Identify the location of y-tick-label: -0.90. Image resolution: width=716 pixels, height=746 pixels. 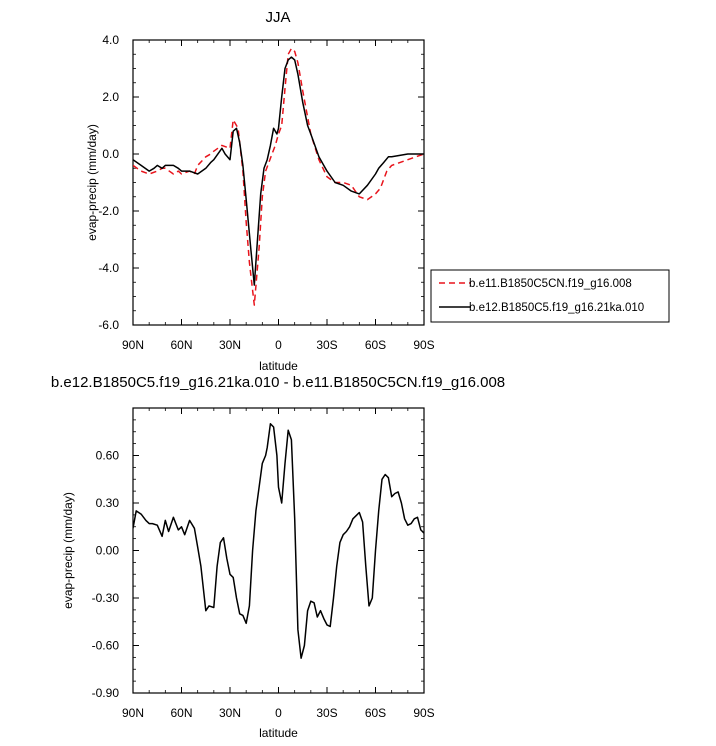
(106, 693).